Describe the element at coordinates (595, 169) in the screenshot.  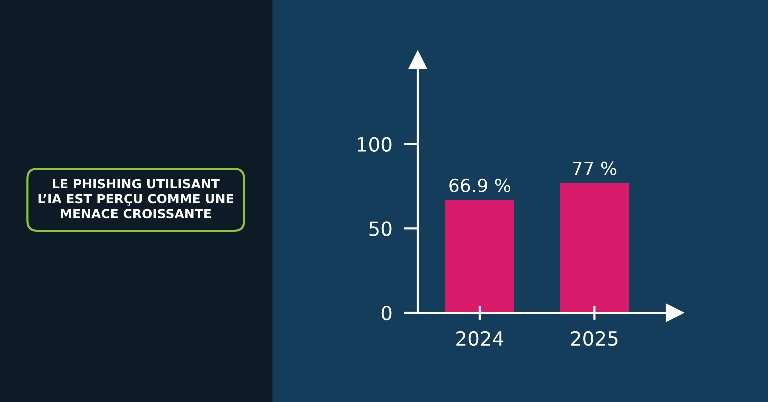
I see `data-label: 77 %` at that location.